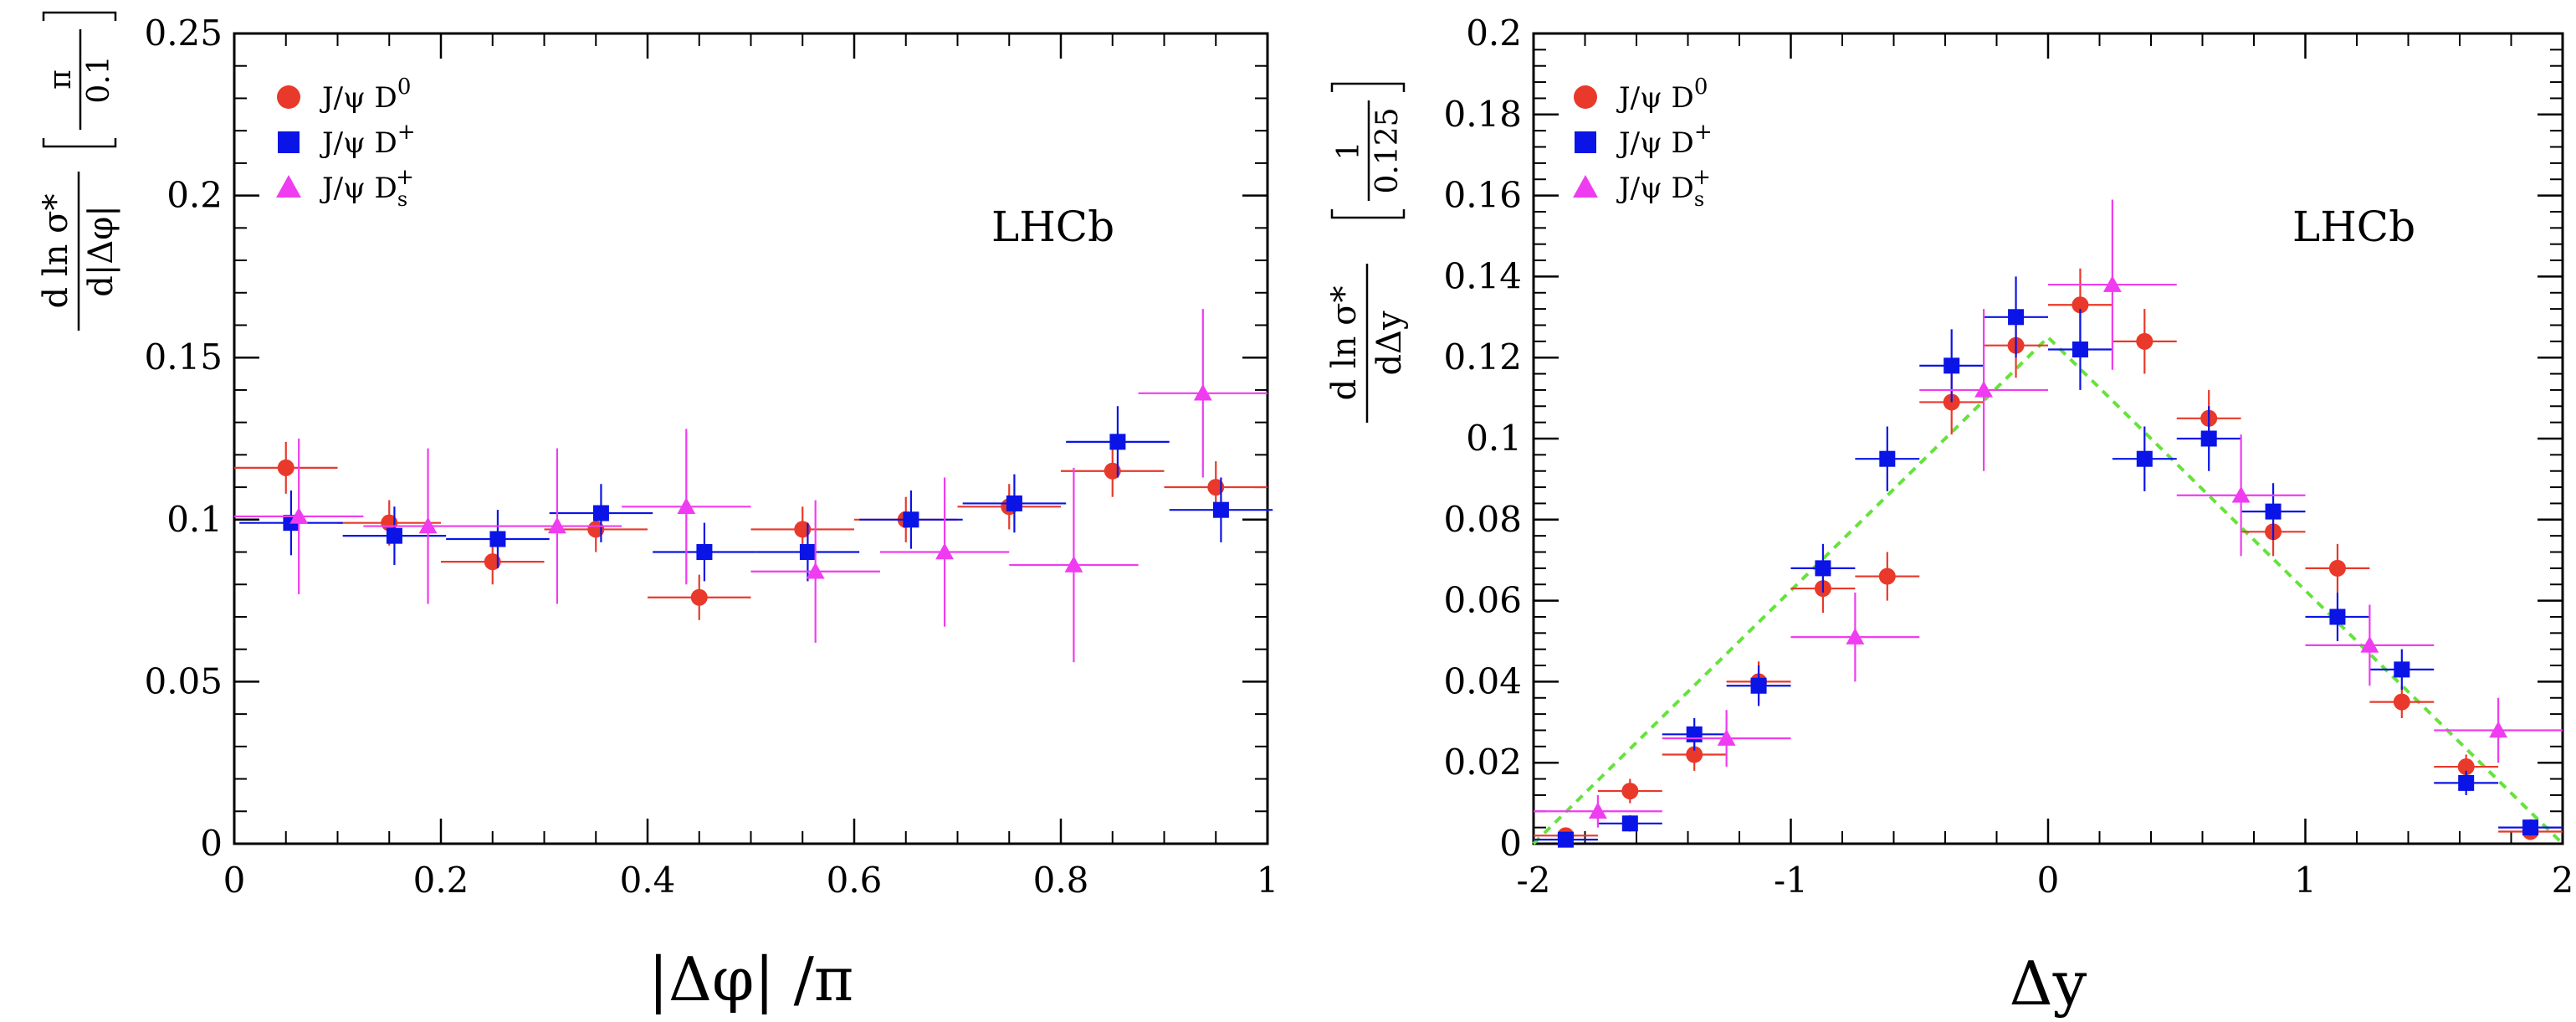  Describe the element at coordinates (1791, 881) in the screenshot. I see `x-tick-label: -1` at that location.